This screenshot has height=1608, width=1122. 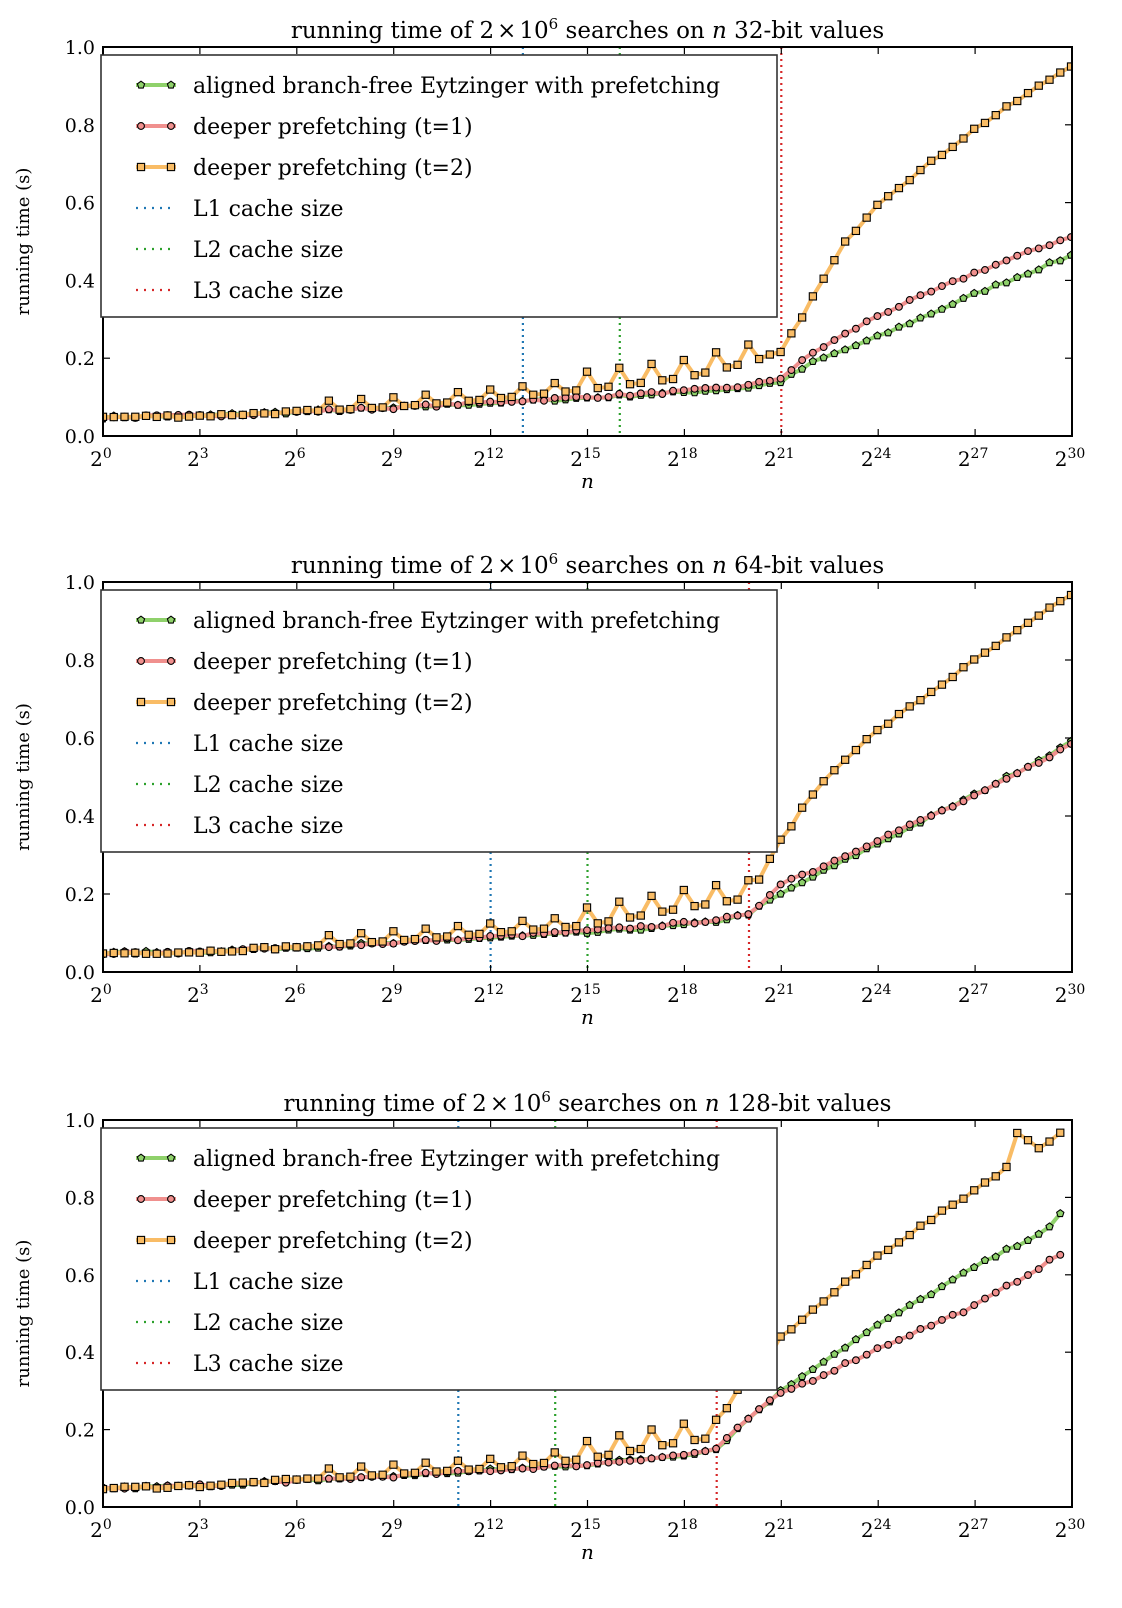 What do you see at coordinates (268, 250) in the screenshot?
I see `legend-label: L2 cache size` at bounding box center [268, 250].